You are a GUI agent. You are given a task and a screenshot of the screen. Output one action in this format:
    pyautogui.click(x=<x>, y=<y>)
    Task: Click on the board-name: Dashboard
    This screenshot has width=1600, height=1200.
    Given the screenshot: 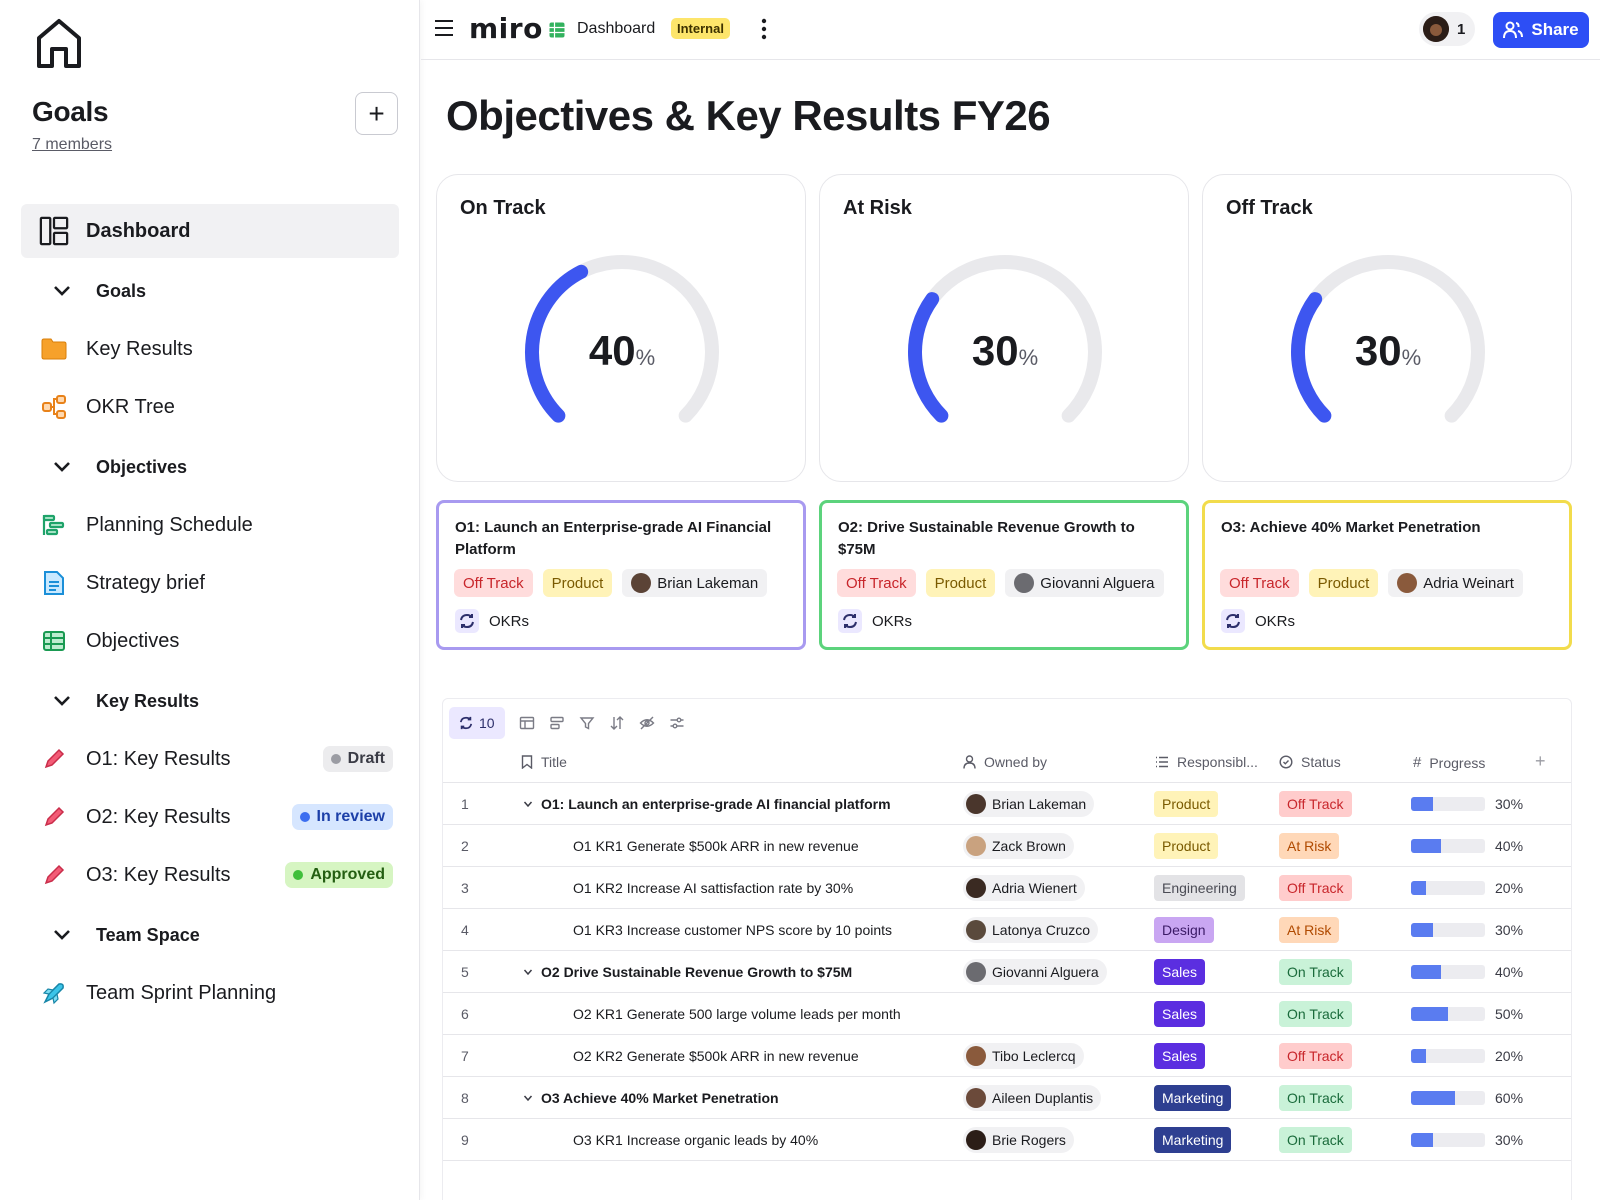 What is the action you would take?
    pyautogui.click(x=616, y=28)
    